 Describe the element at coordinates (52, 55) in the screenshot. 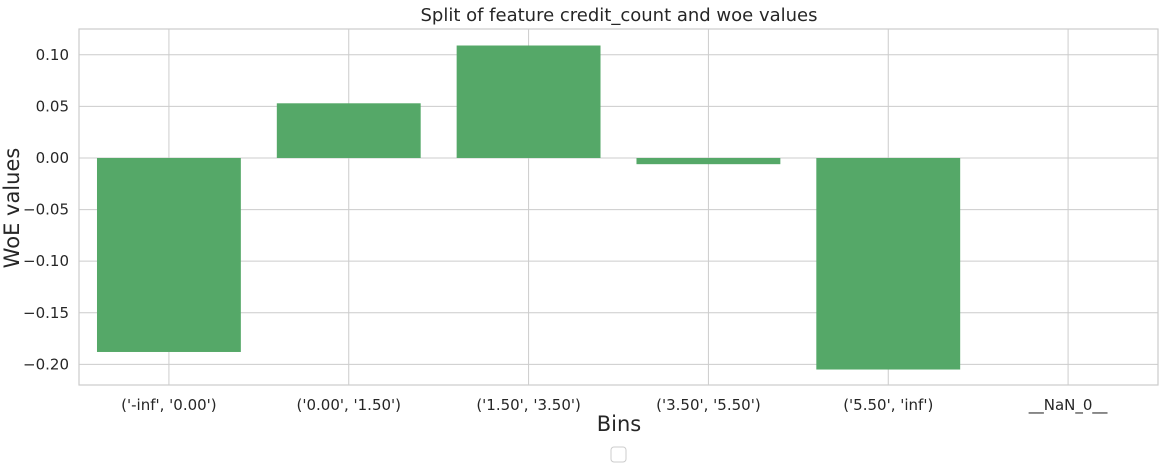

I see `y-tick-label: 0.10` at that location.